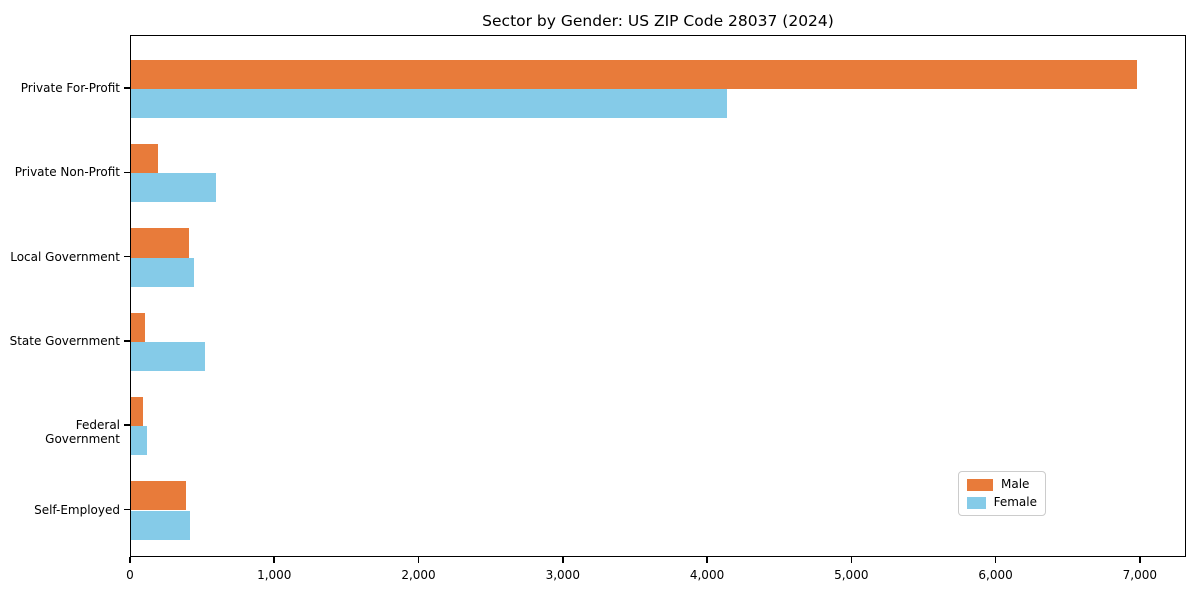 This screenshot has width=1200, height=600. What do you see at coordinates (851, 575) in the screenshot?
I see `xtick-label: 5,000` at bounding box center [851, 575].